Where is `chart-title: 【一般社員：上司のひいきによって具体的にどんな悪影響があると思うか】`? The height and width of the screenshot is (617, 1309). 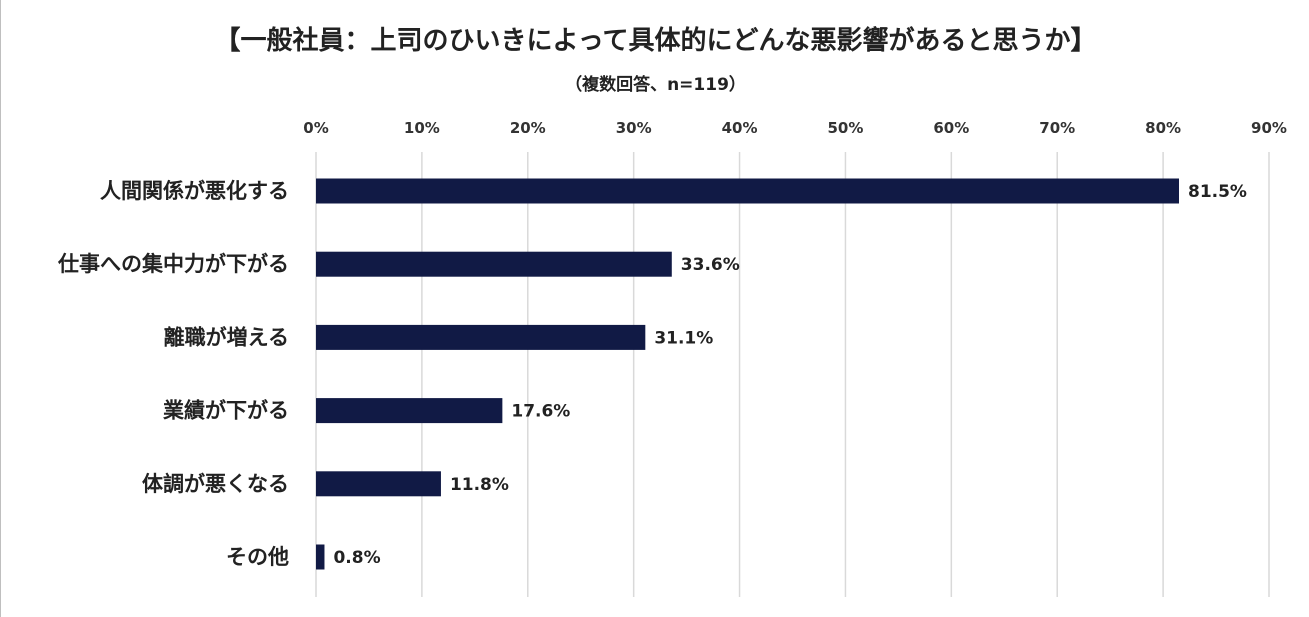 chart-title: 【一般社員：上司のひいきによって具体的にどんな悪影響があると思うか】 is located at coordinates (655, 41).